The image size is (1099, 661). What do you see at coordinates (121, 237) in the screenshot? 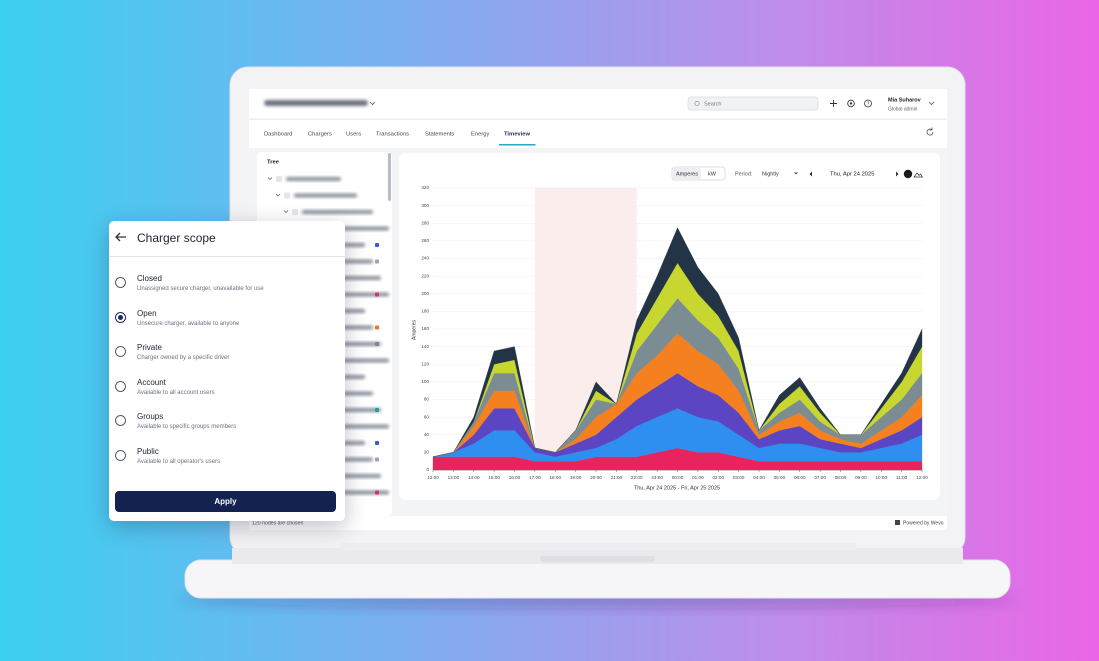
I see `back-arrow` at bounding box center [121, 237].